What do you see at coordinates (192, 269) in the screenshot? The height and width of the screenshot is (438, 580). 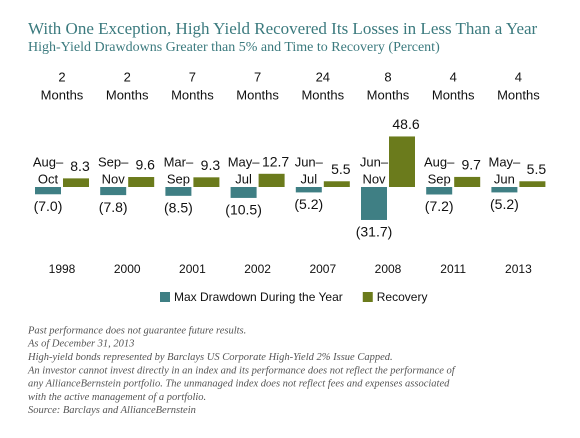 I see `x-tick-label: 2001` at bounding box center [192, 269].